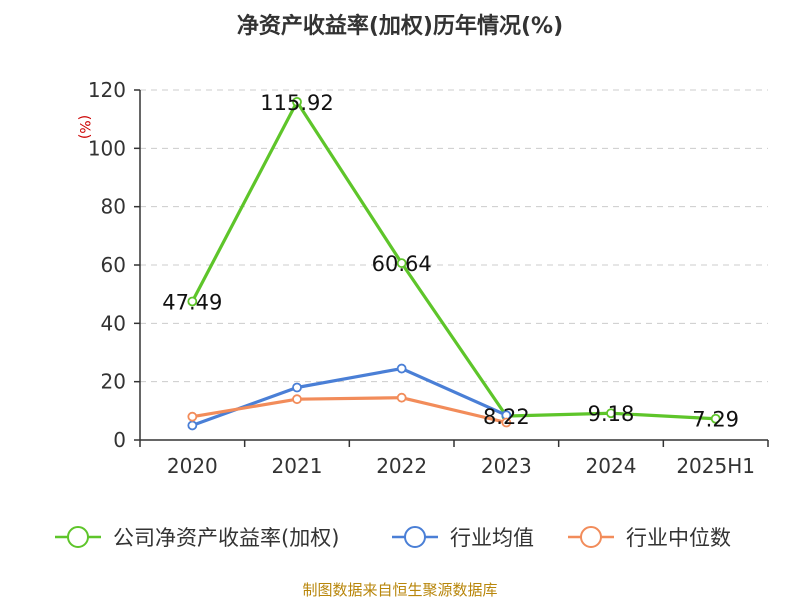  I want to click on data-label: 7.29, so click(715, 420).